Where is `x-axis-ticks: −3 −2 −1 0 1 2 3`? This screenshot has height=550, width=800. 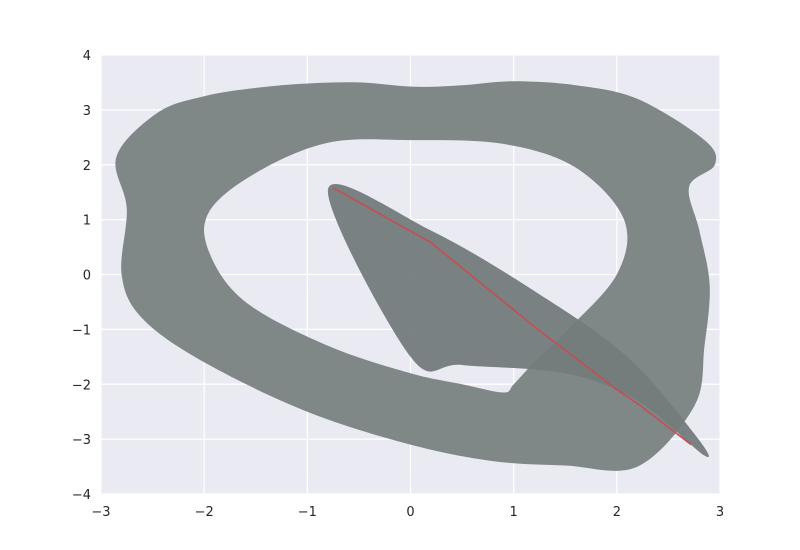
x-axis-ticks: −3 −2 −1 0 1 2 3 is located at coordinates (407, 512).